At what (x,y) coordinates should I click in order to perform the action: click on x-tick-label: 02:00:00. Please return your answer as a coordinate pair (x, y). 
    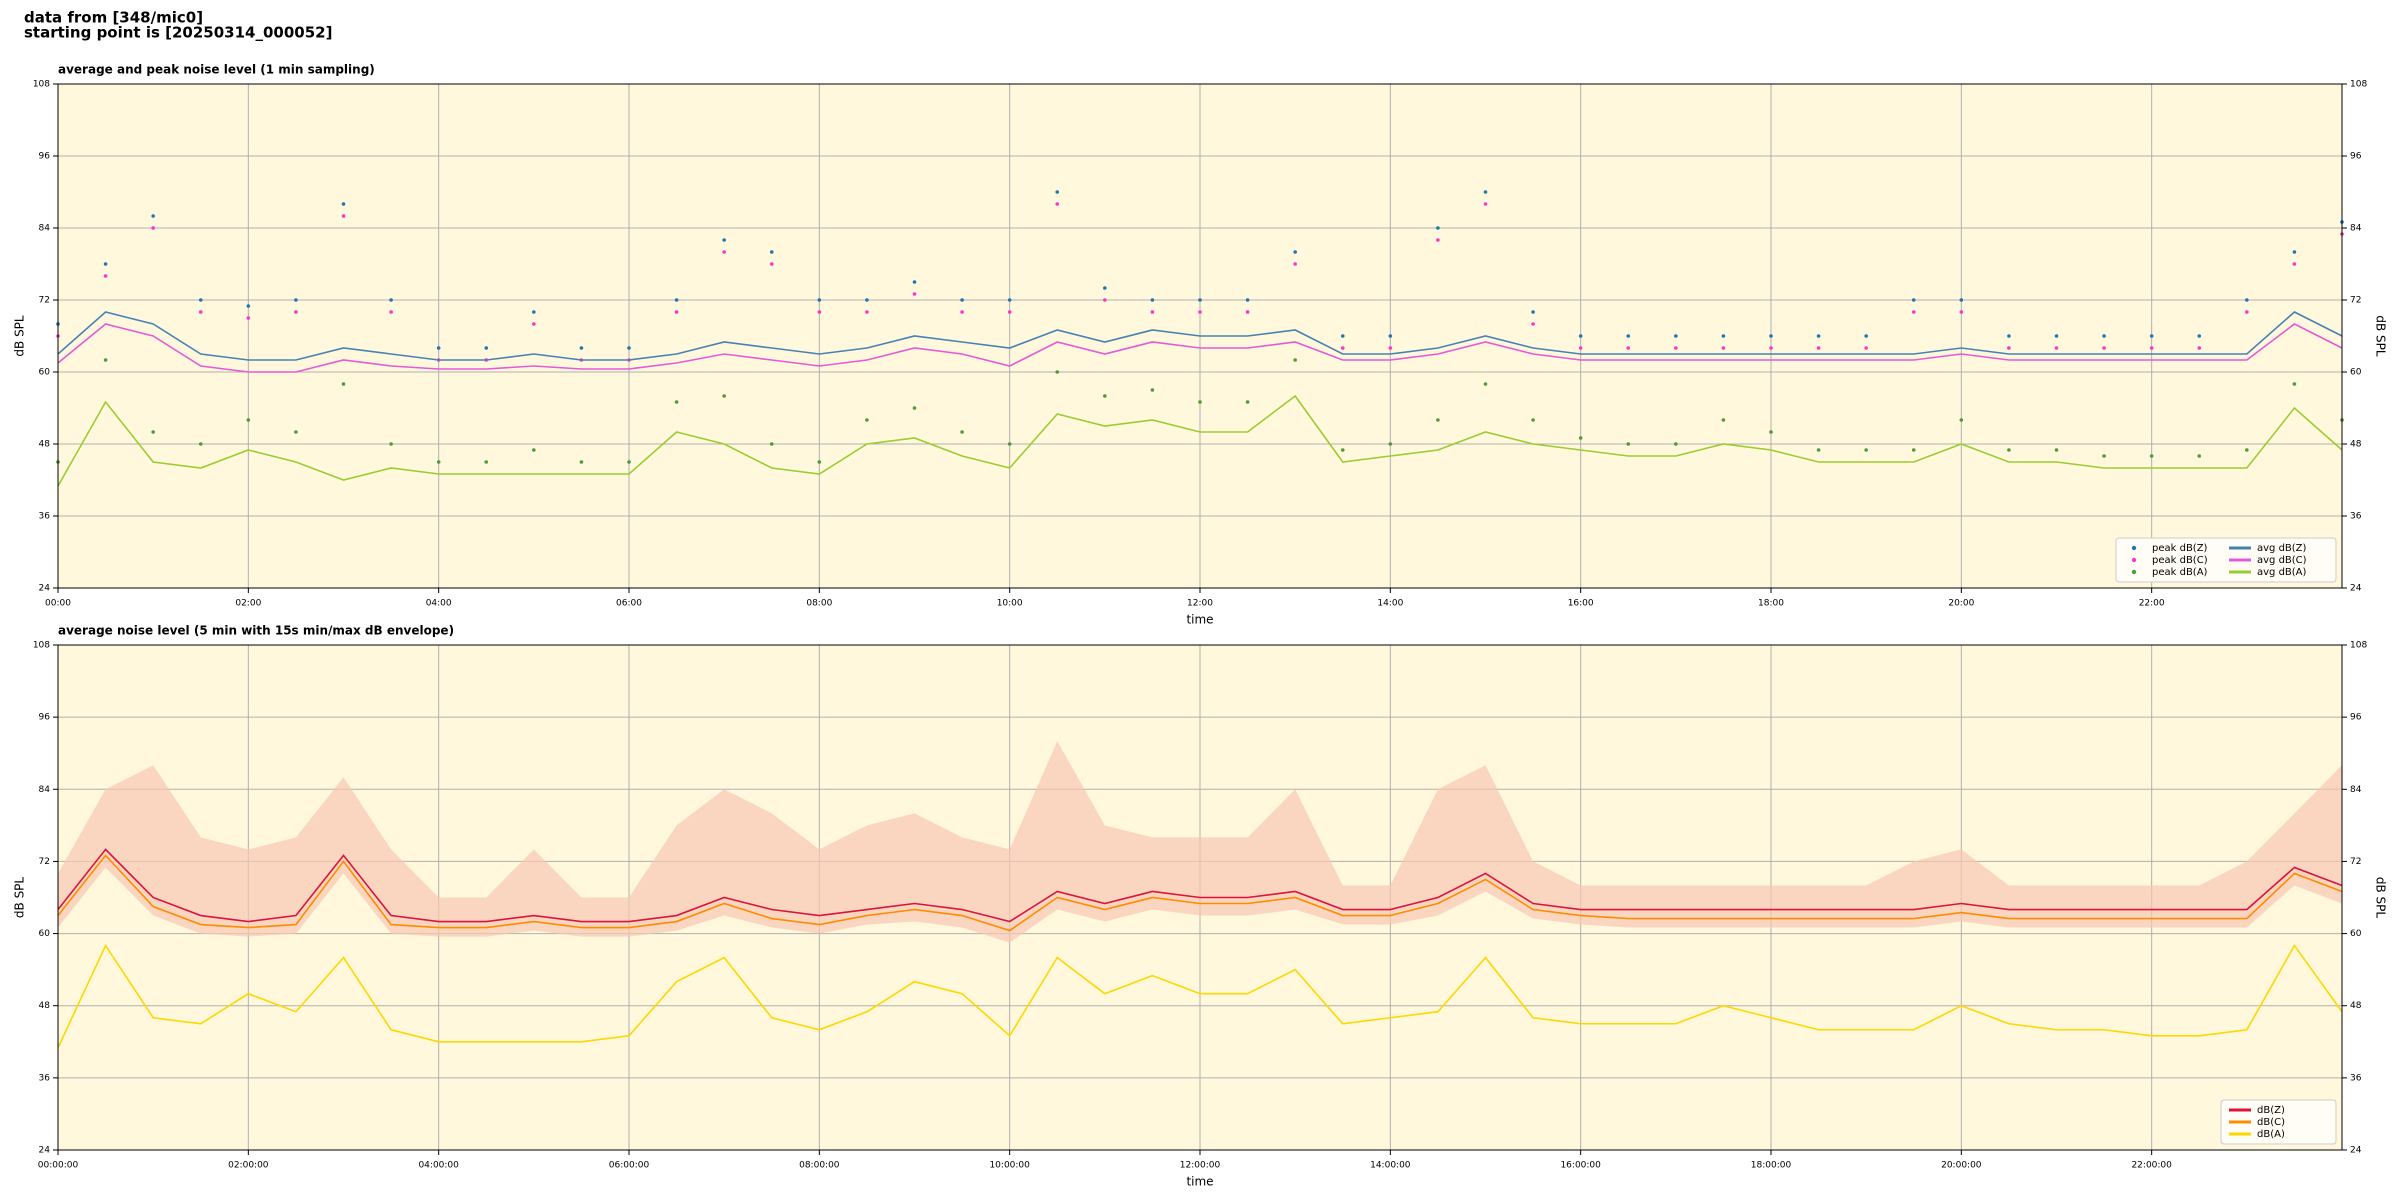
    Looking at the image, I should click on (248, 1166).